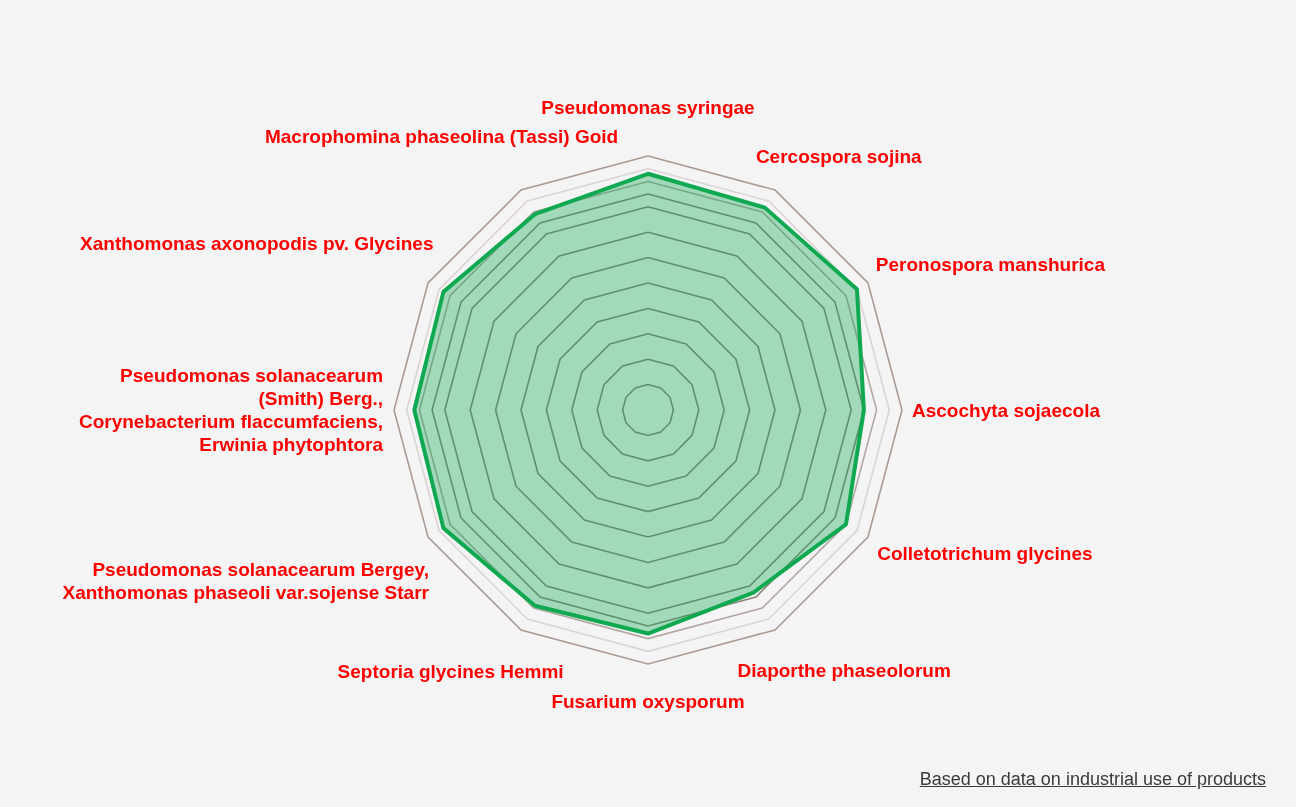 This screenshot has width=1296, height=807. What do you see at coordinates (231, 410) in the screenshot?
I see `spoke-label: Pseudomonas solanacearum (Smith) Berg., Corynebacterium flaccumfaciens, Erwinia phytophtora` at bounding box center [231, 410].